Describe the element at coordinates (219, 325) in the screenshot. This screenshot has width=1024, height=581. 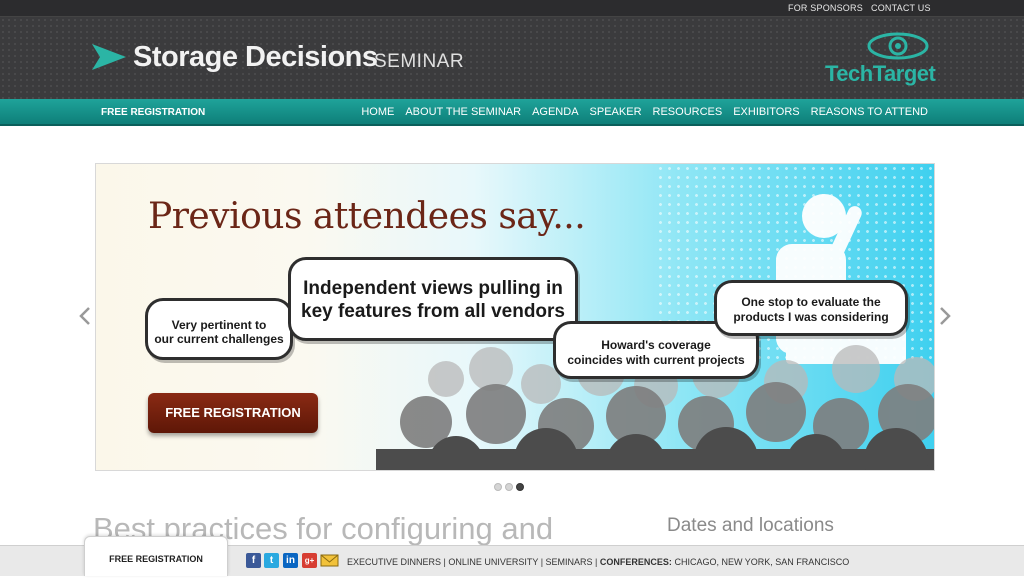
I see `quote-line: Very pertinent to` at that location.